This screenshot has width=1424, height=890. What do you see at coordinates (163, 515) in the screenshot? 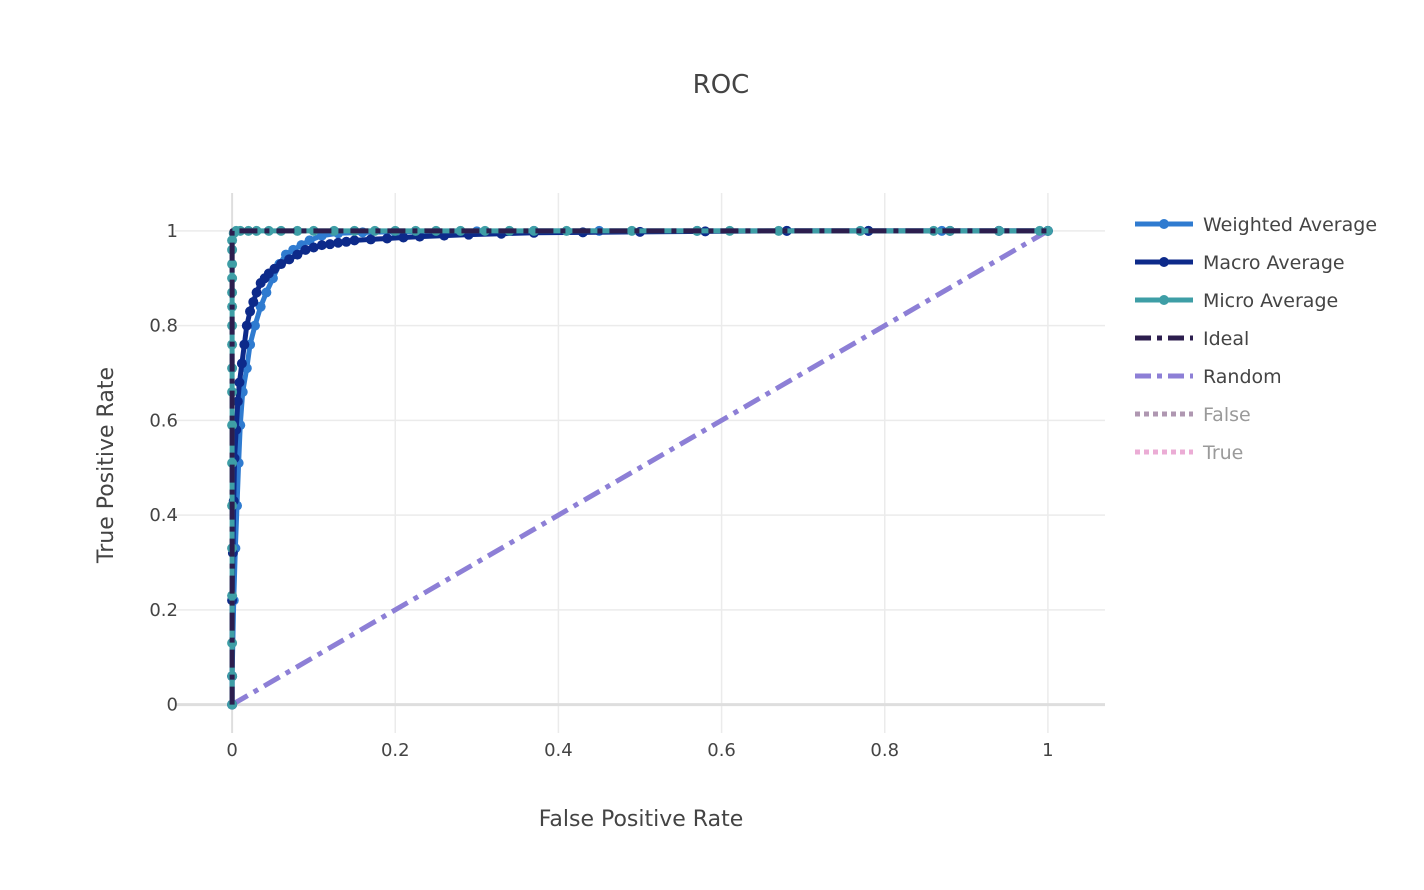
I see `y-tick-label: 0.4` at bounding box center [163, 515].